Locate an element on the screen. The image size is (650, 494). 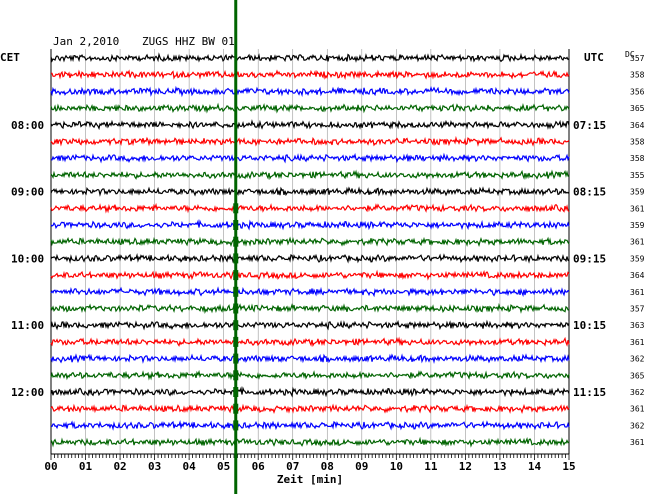
x-tick-label: 11 is located at coordinates (431, 466).